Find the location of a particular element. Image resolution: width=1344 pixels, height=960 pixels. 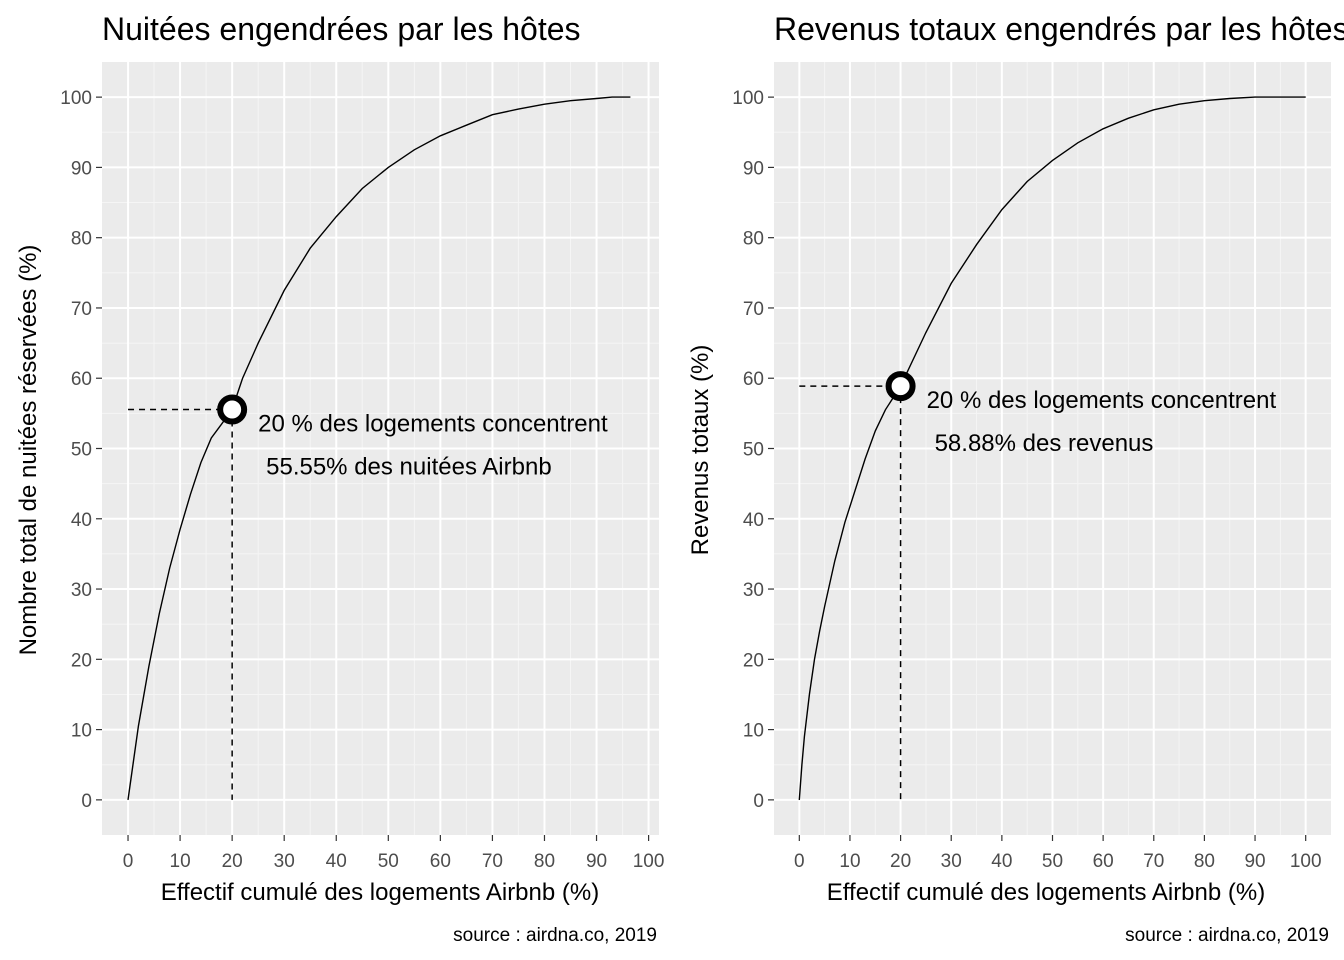

annotation-line-2: 55.55% des nuitées Airbnb is located at coordinates (409, 466).